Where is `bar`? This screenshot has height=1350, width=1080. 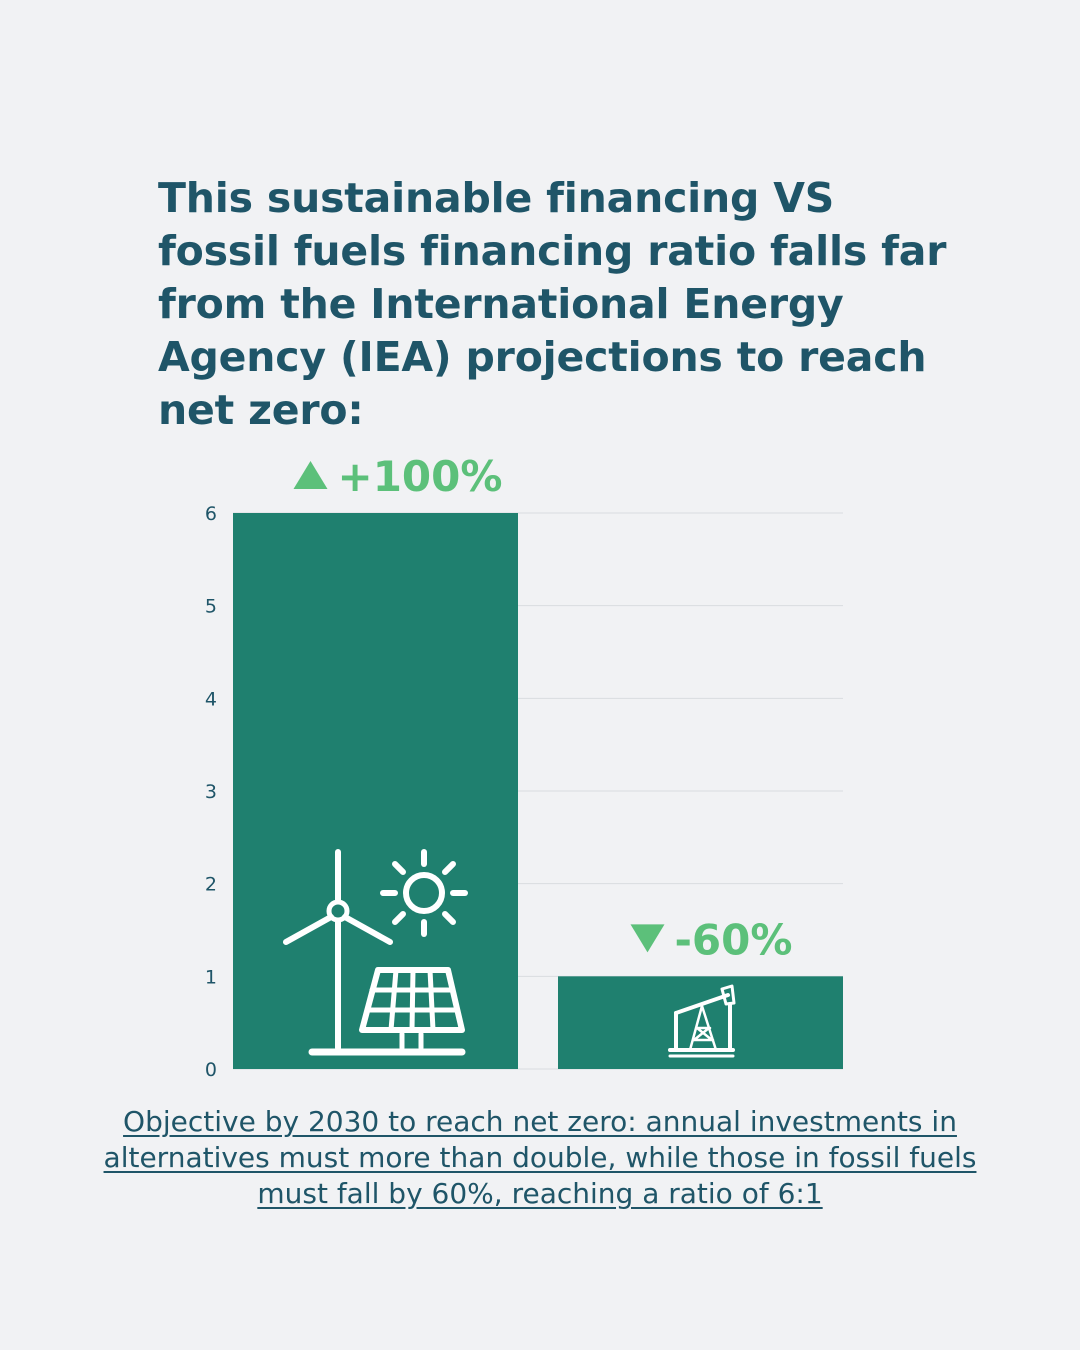 bar is located at coordinates (700, 1022).